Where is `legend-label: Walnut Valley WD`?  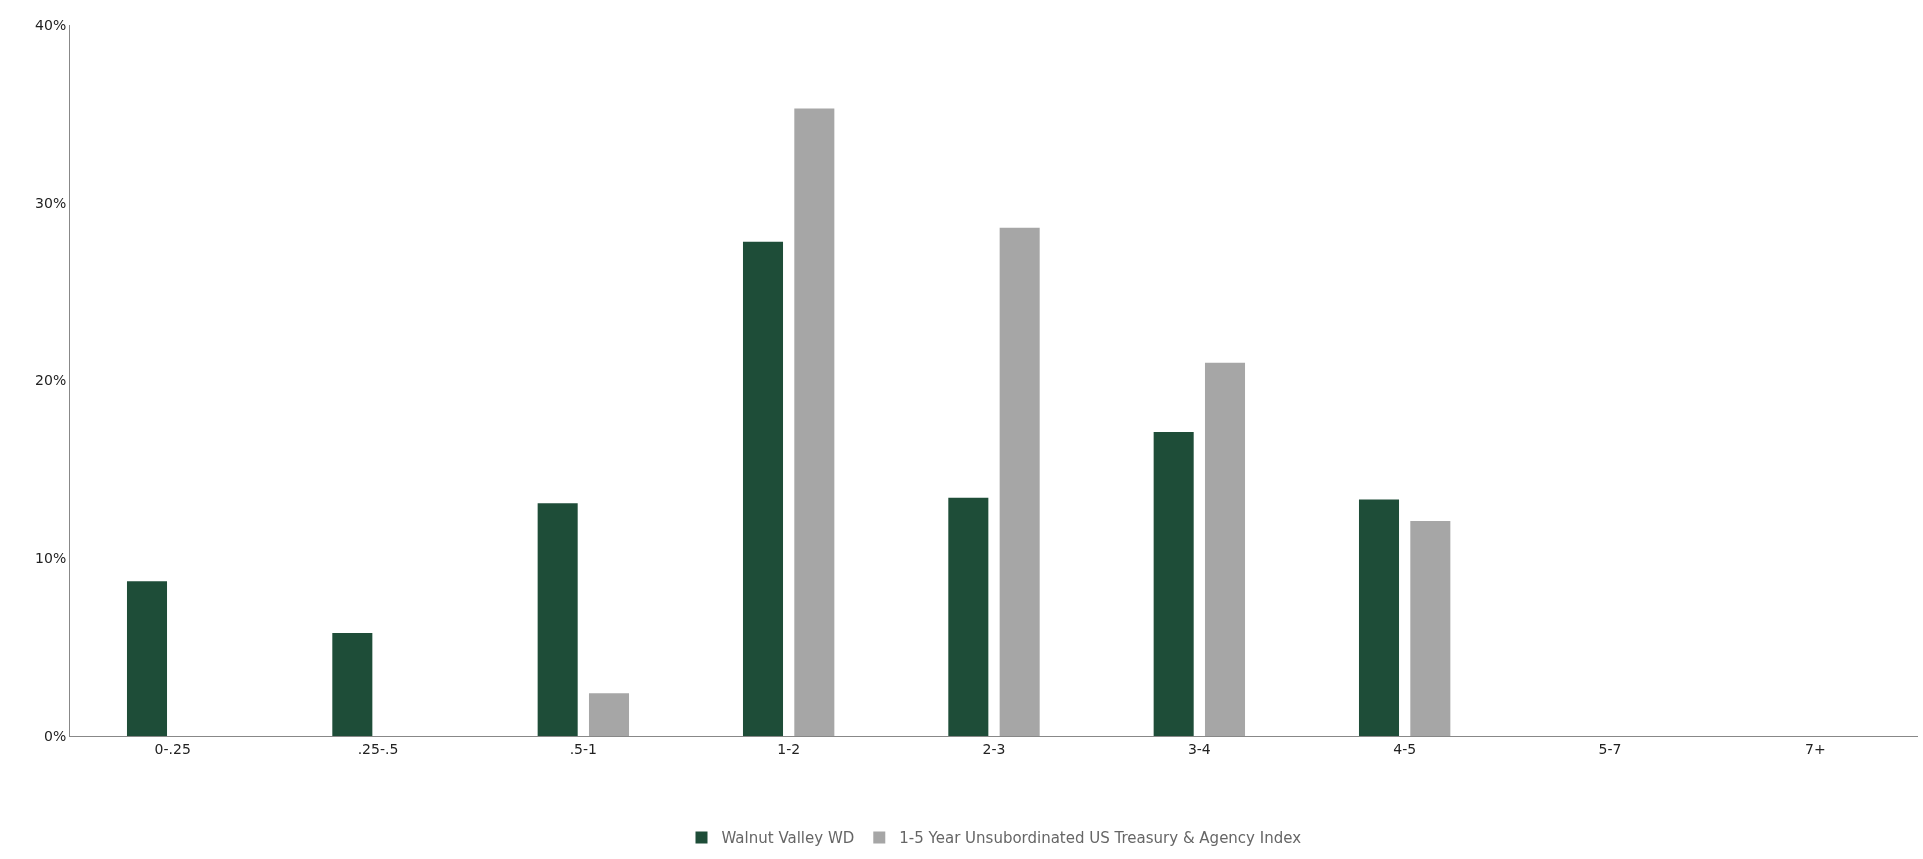
legend-label: Walnut Valley WD is located at coordinates (788, 838).